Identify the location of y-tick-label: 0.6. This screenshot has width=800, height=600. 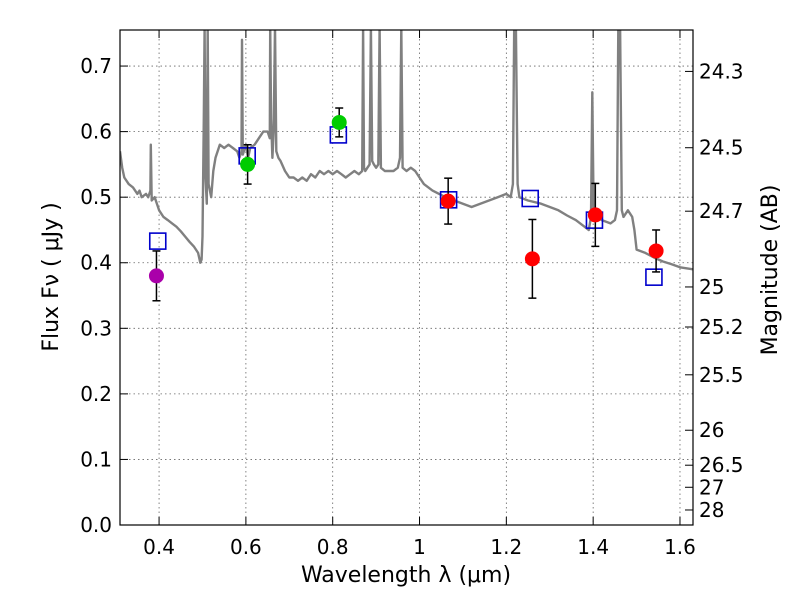
(96, 132).